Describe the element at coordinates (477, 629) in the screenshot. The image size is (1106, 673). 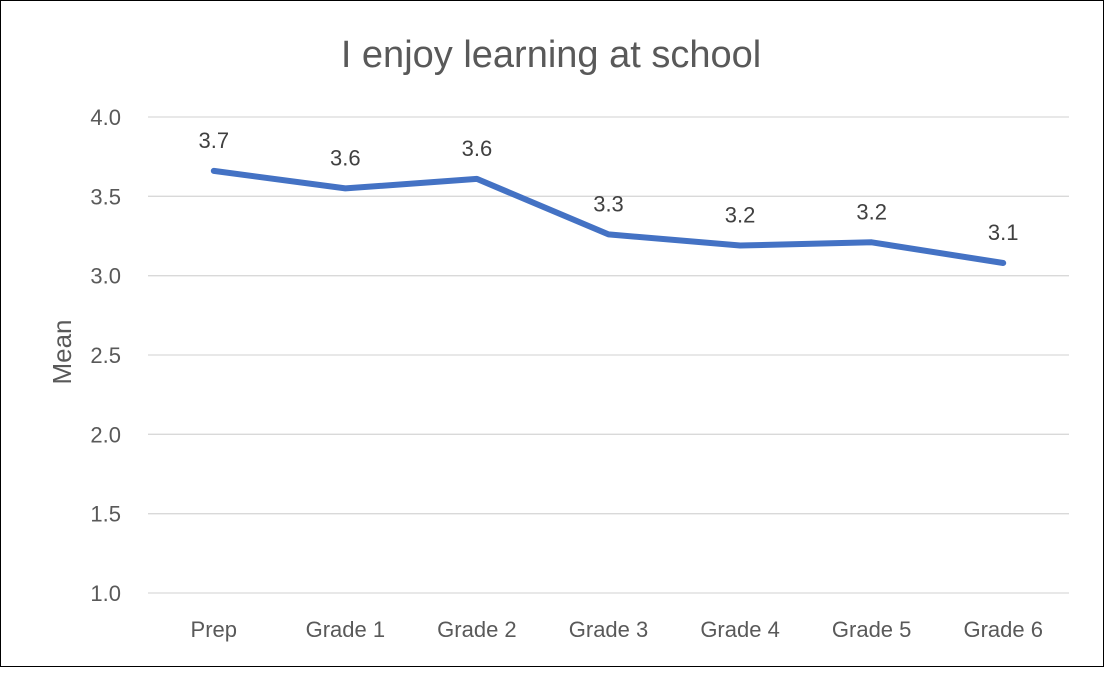
I see `x-tick-label: Grade 2` at that location.